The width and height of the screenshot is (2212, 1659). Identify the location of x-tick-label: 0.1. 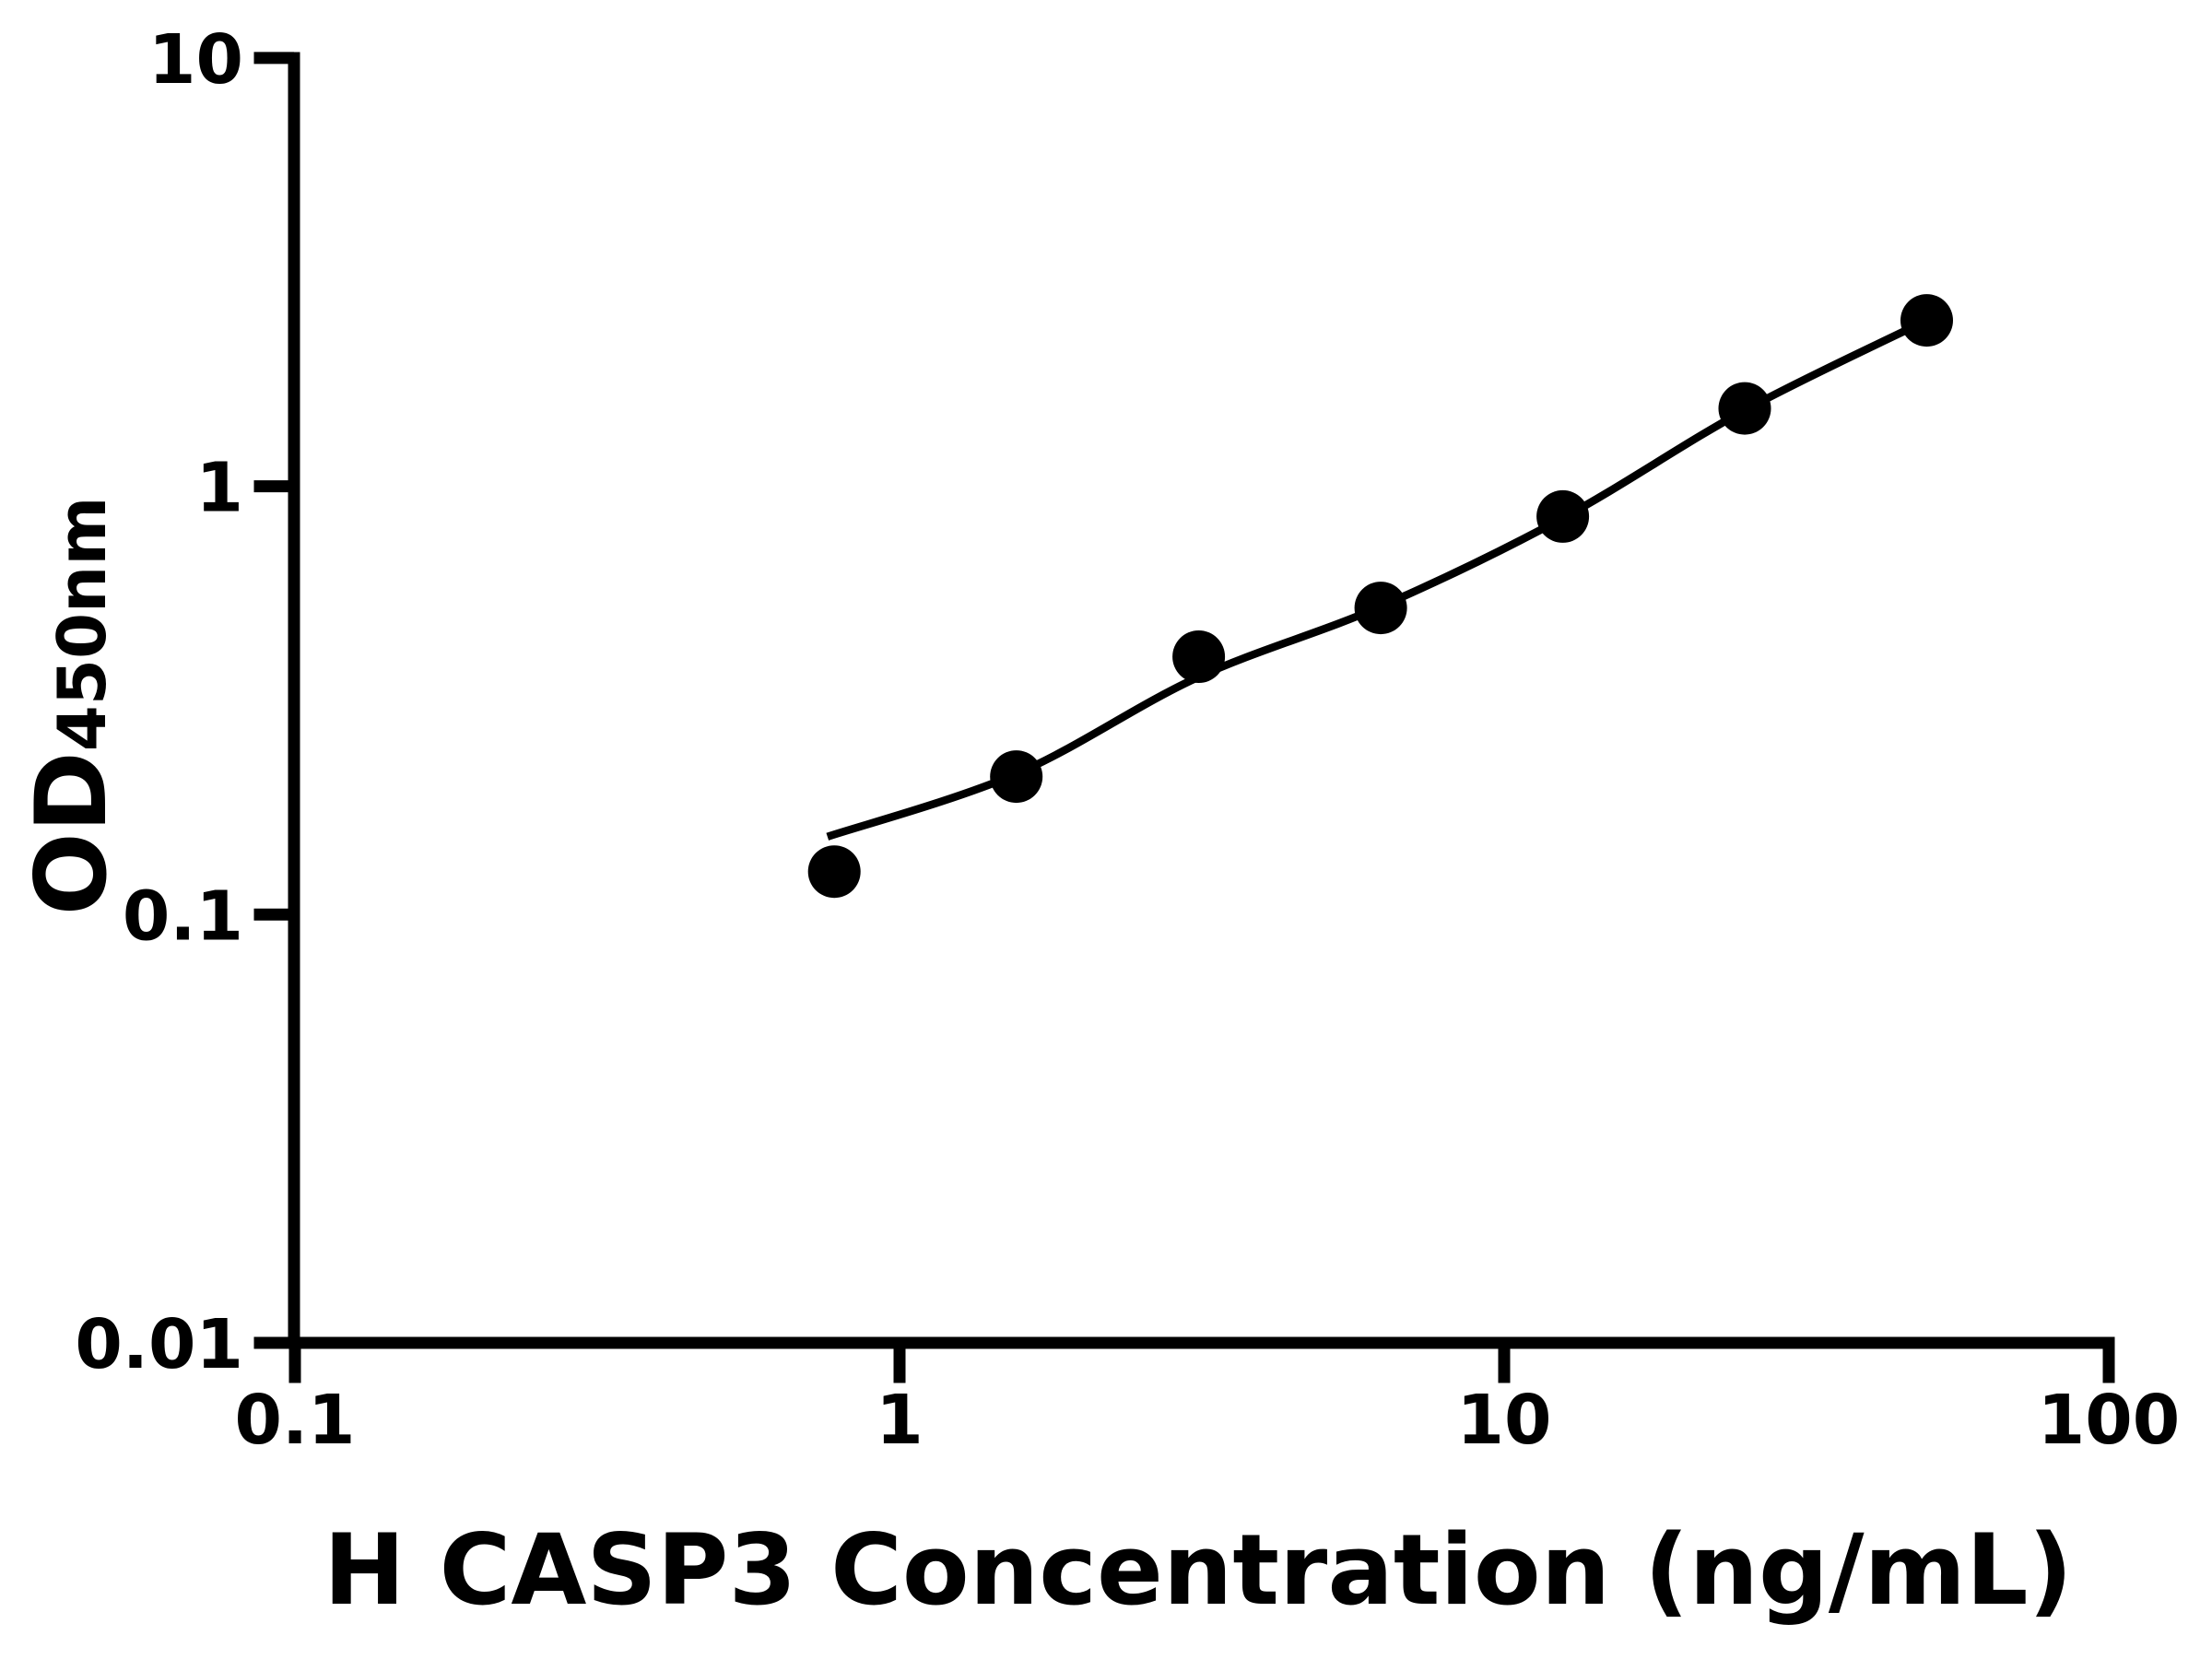
(294, 1420).